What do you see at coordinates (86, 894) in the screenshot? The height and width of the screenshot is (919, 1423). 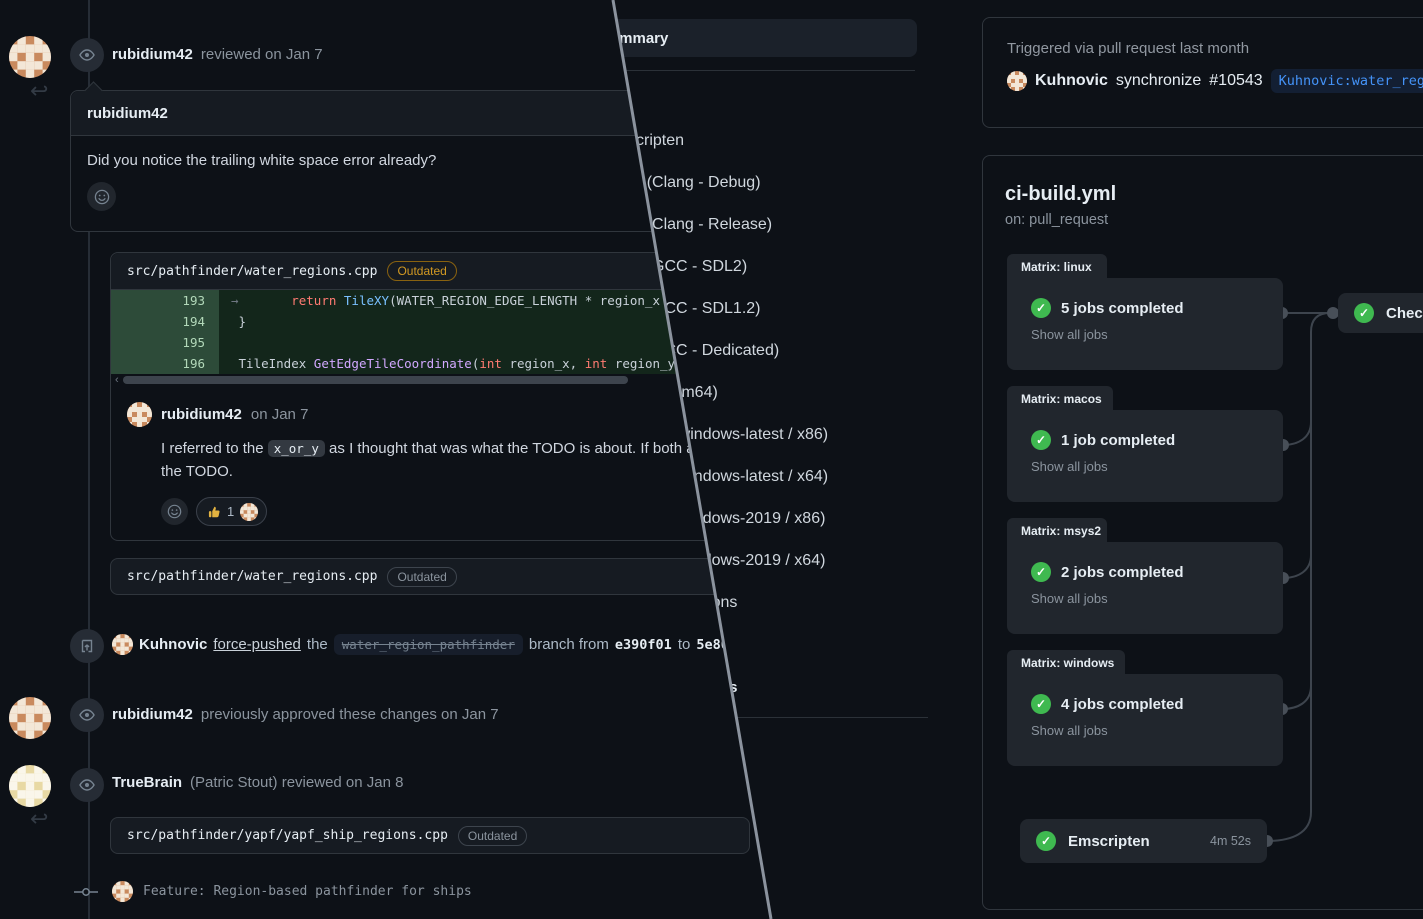 I see `git-commit-icon` at bounding box center [86, 894].